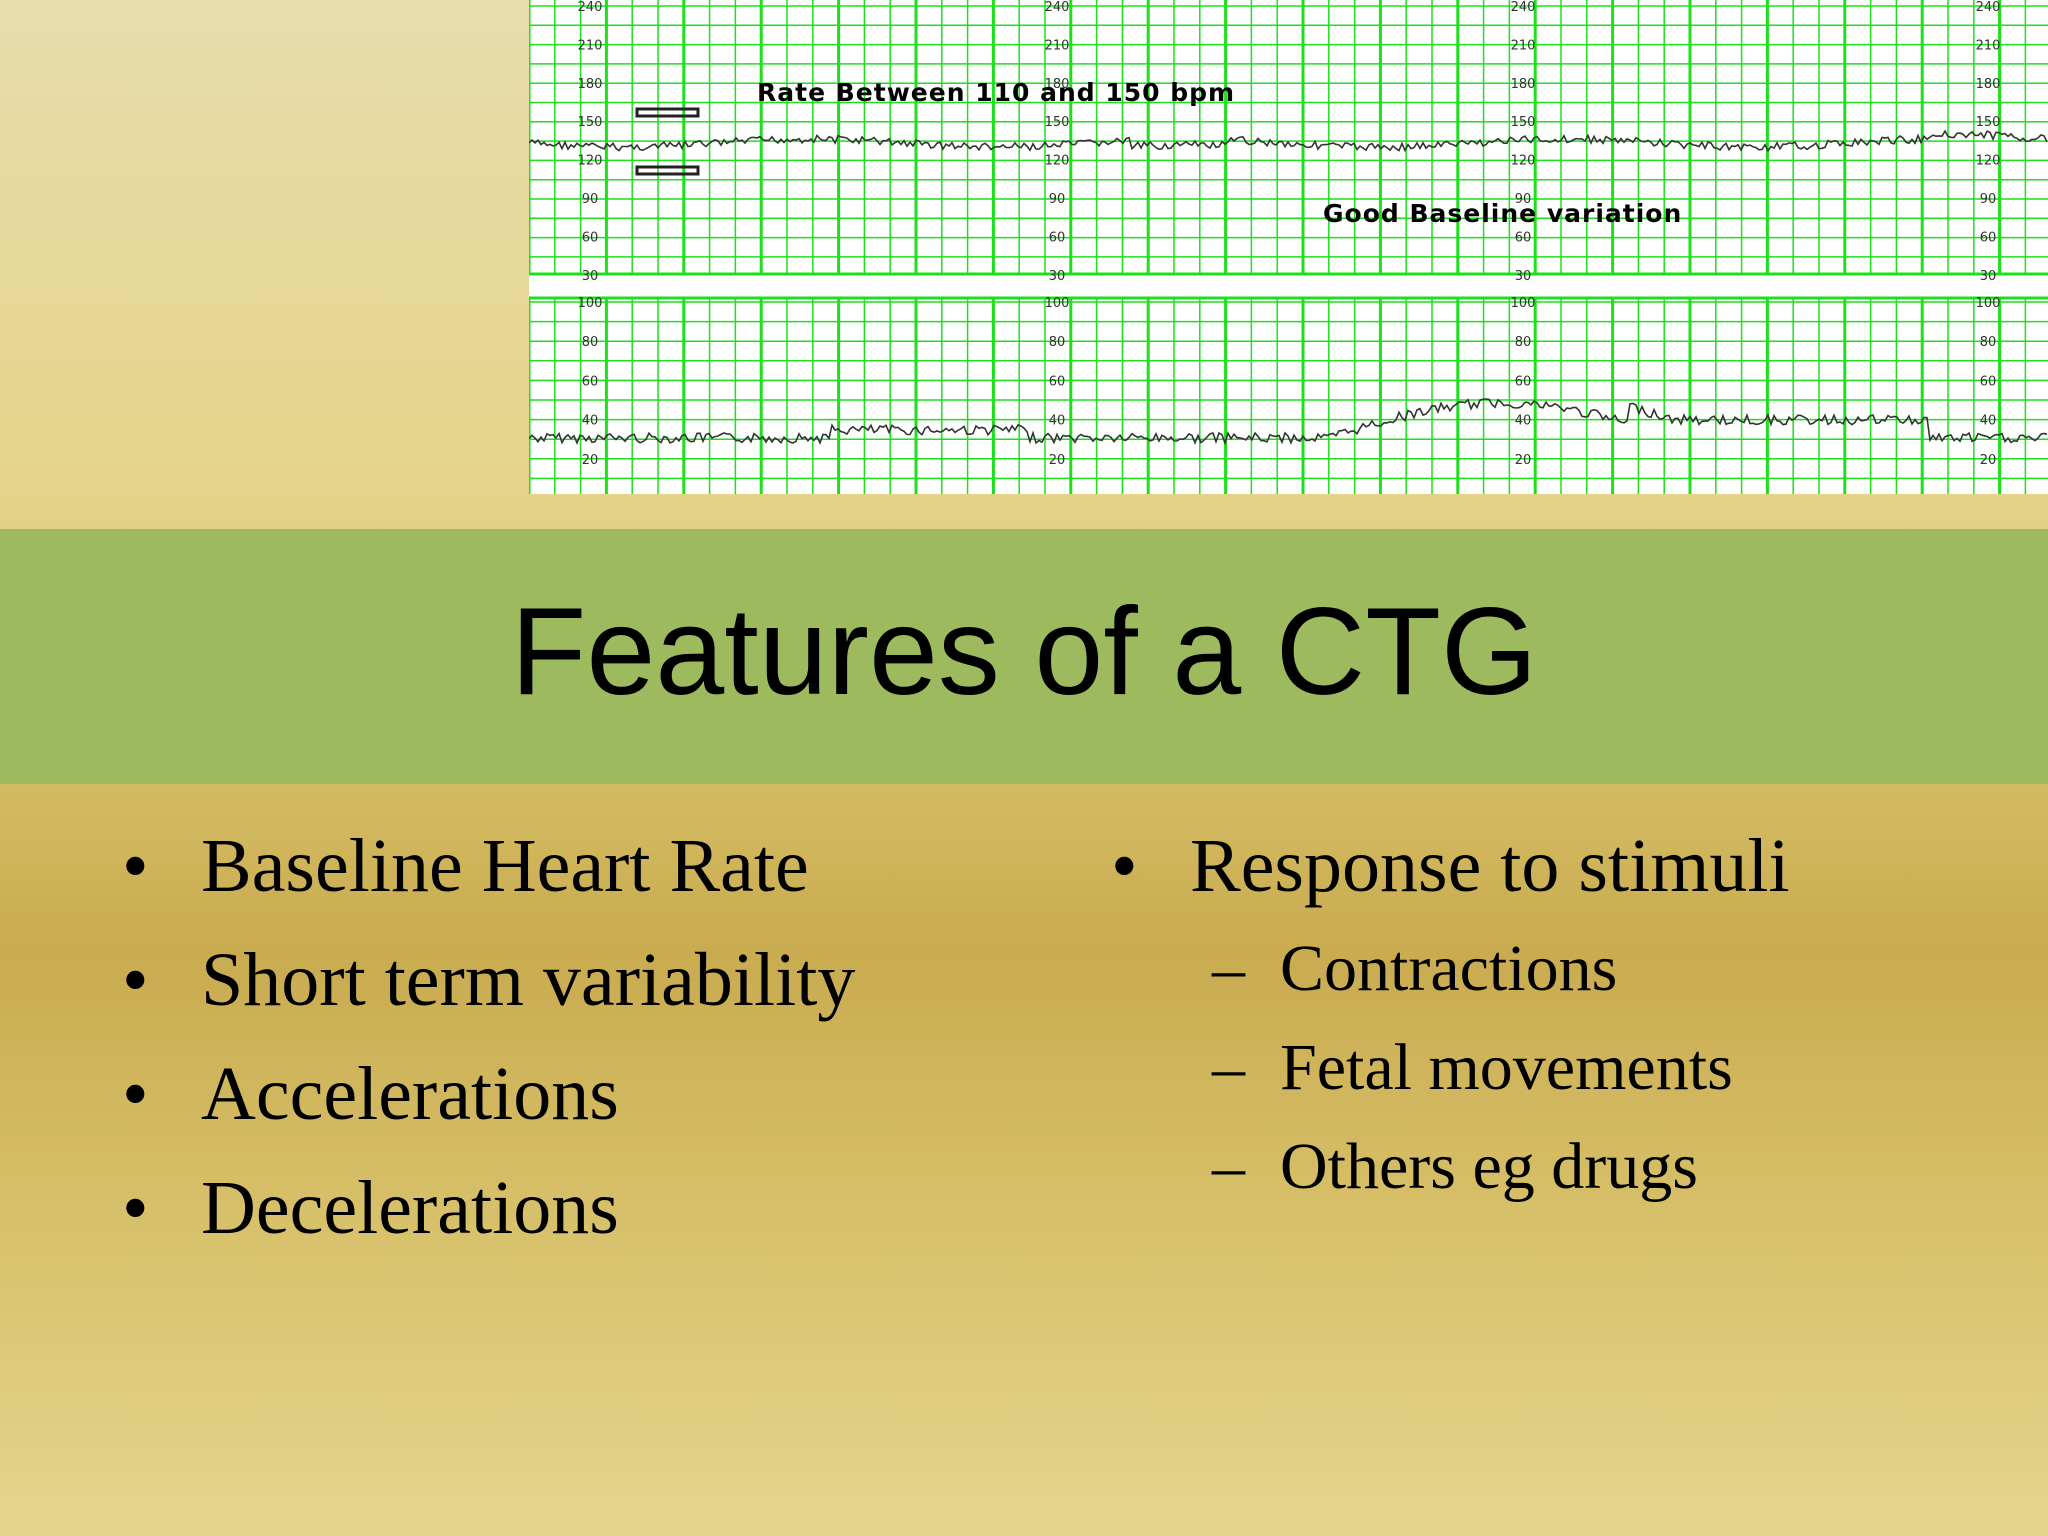  Describe the element at coordinates (410, 1094) in the screenshot. I see `bullet: Accelerations` at that location.